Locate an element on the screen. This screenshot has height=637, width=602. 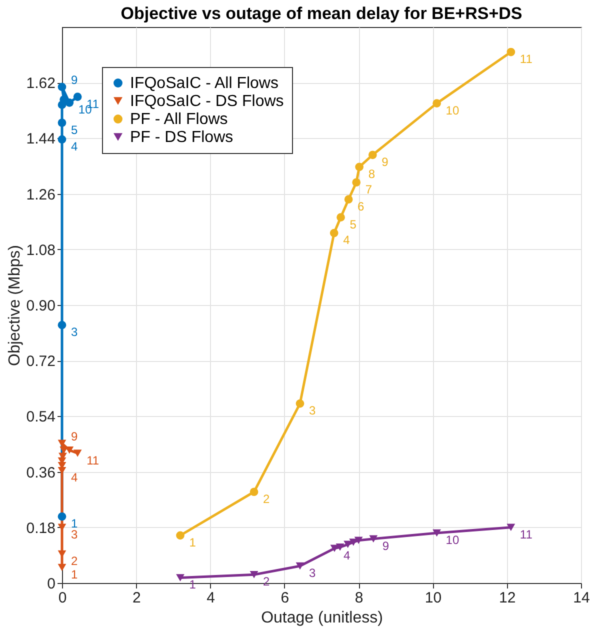
y-tick-label: 0 is located at coordinates (51, 584).